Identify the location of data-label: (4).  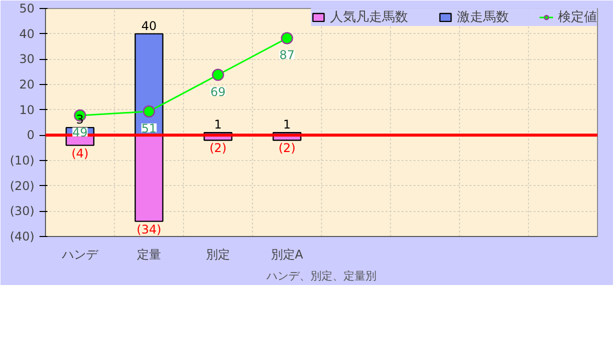
(80, 153).